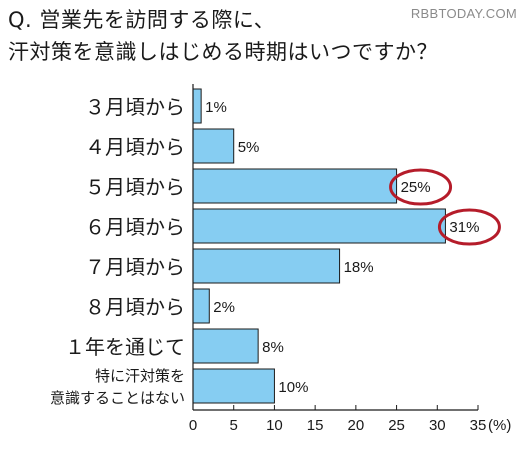 This screenshot has height=462, width=525. Describe the element at coordinates (359, 267) in the screenshot. I see `value-label-4: 18%` at that location.